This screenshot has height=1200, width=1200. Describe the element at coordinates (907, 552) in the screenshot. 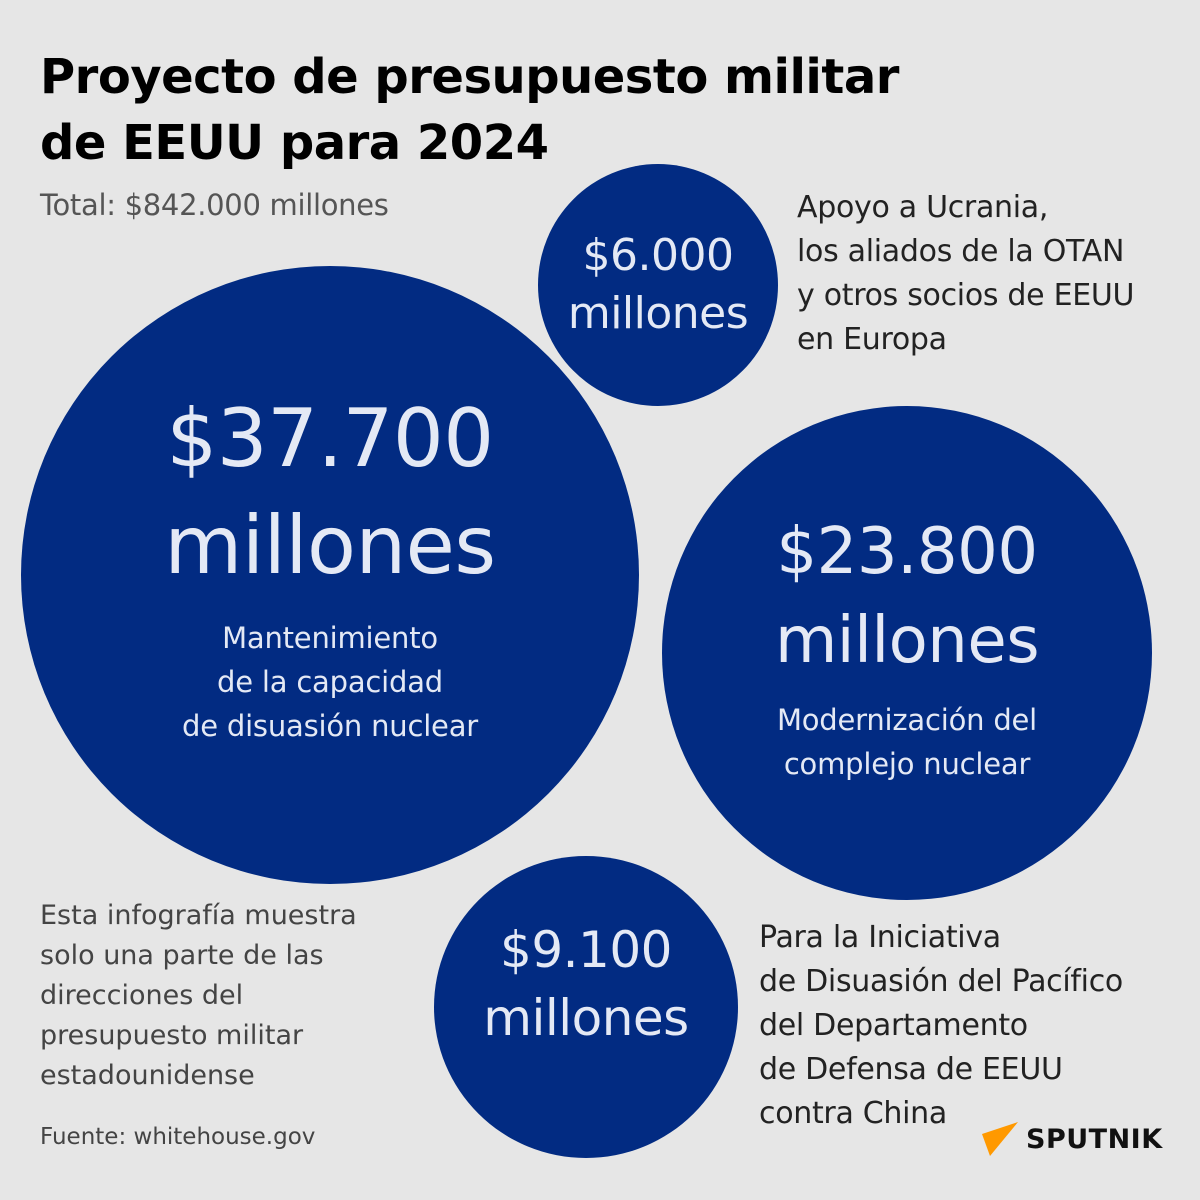

I see `bubble-amount: $23.800` at that location.